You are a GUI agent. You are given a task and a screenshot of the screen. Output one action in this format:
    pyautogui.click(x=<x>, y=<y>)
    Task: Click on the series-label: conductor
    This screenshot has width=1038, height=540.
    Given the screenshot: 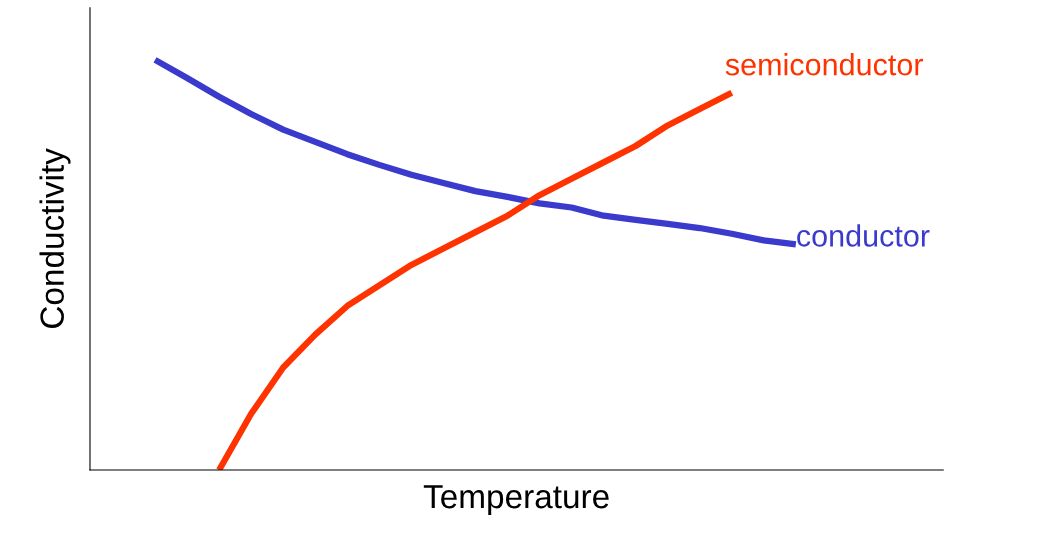 What is the action you would take?
    pyautogui.click(x=863, y=235)
    